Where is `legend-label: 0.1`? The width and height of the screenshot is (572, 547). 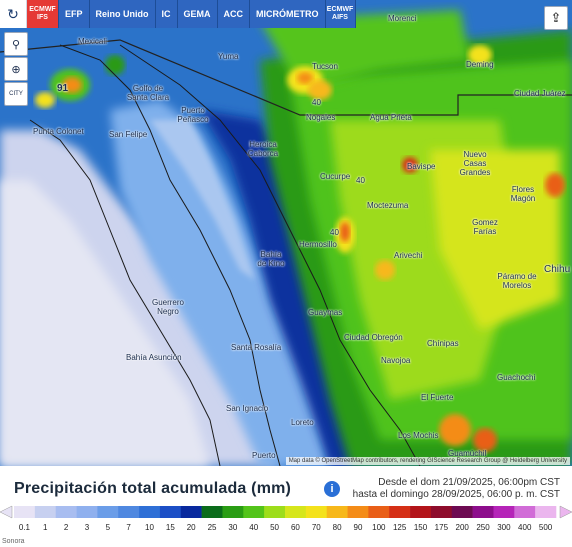 legend-label: 0.1 is located at coordinates (24, 527).